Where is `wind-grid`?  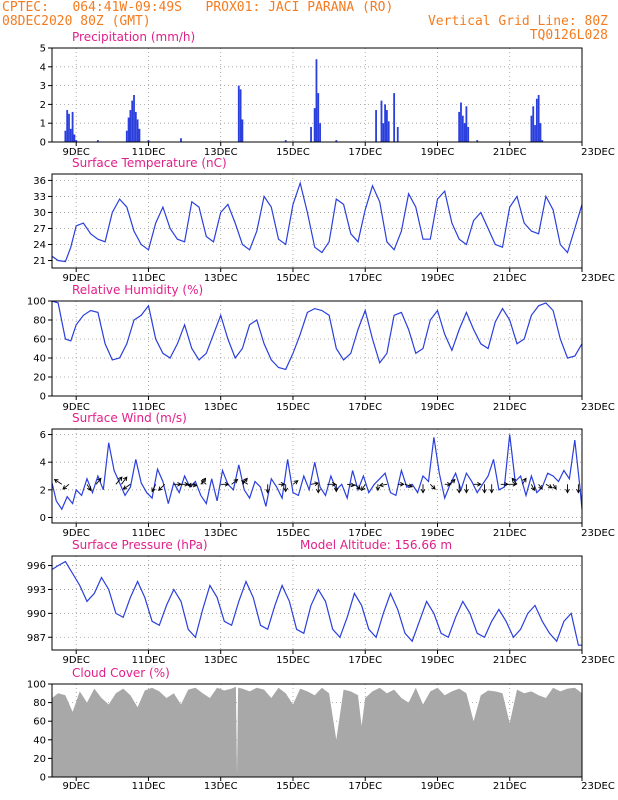 wind-grid is located at coordinates (317, 476).